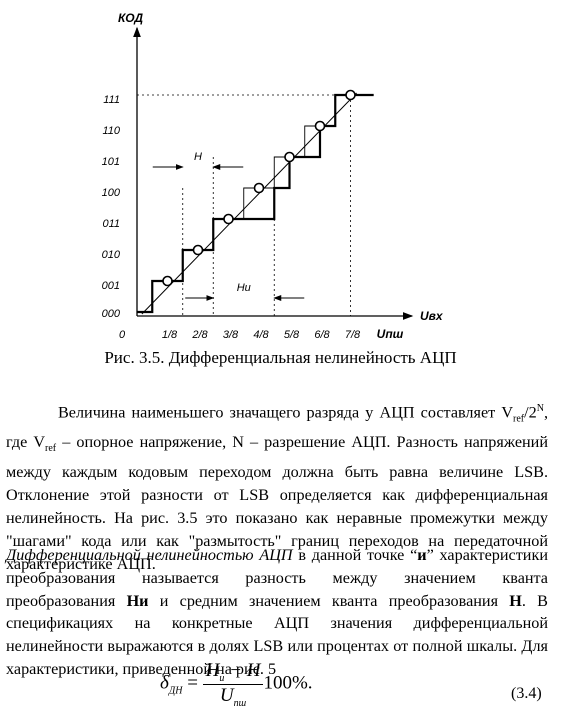  What do you see at coordinates (111, 162) in the screenshot?
I see `y-tick-label: 101` at bounding box center [111, 162].